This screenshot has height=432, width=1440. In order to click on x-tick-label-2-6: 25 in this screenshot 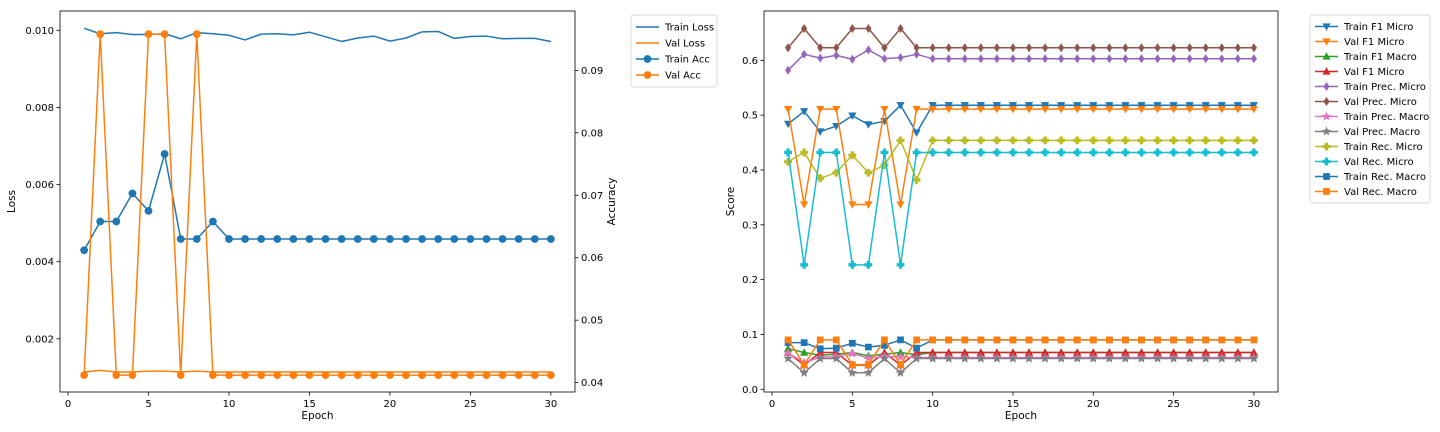, I will do `click(1173, 404)`.